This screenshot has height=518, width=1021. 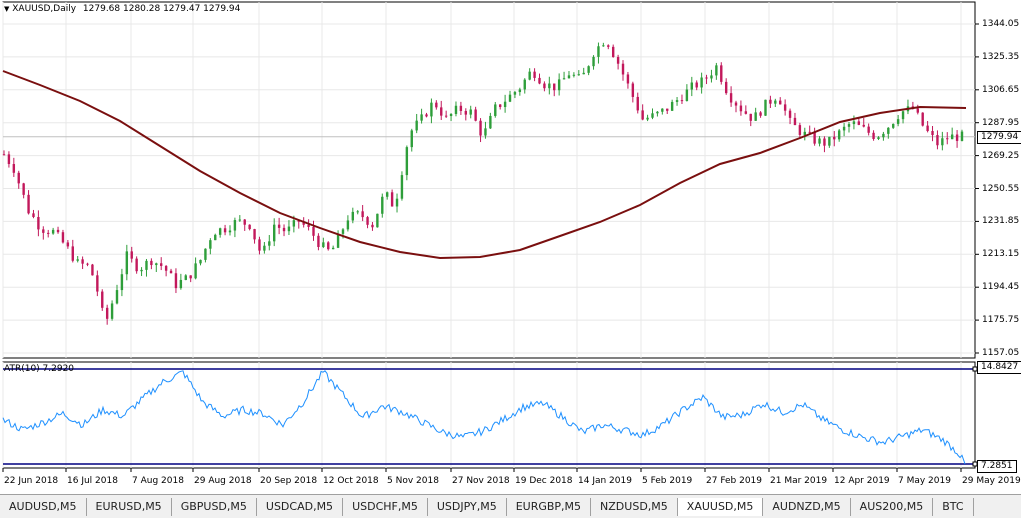 I want to click on price-axis-label: 1213.15, so click(x=1001, y=254).